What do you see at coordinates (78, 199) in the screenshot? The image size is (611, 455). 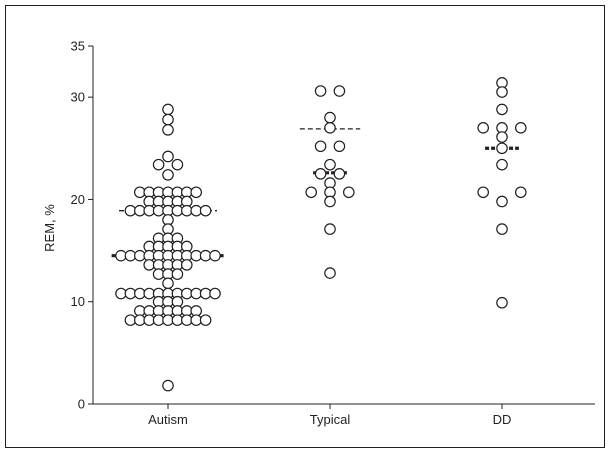 I see `y-tick-label: 20` at bounding box center [78, 199].